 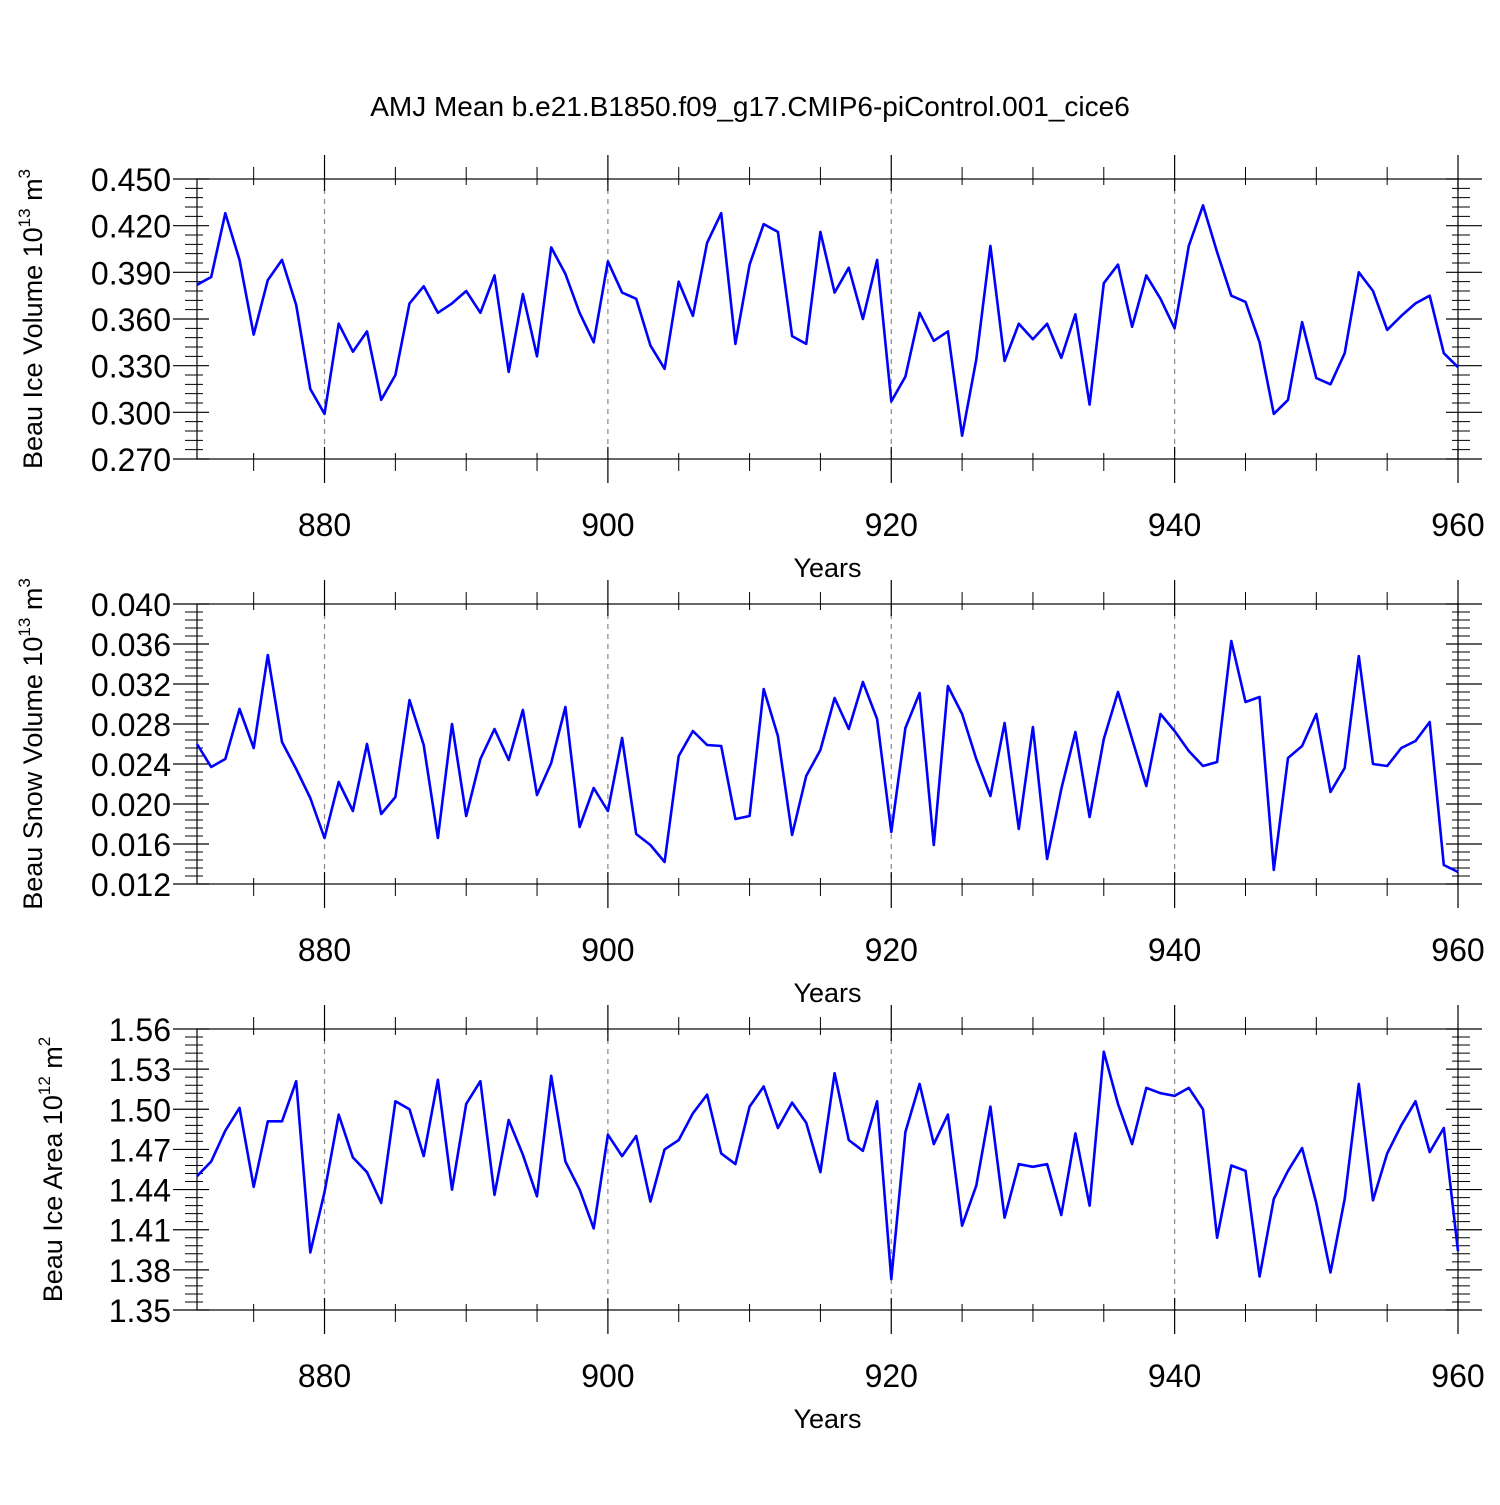 What do you see at coordinates (131, 227) in the screenshot?
I see `y-tick-label: 0.420` at bounding box center [131, 227].